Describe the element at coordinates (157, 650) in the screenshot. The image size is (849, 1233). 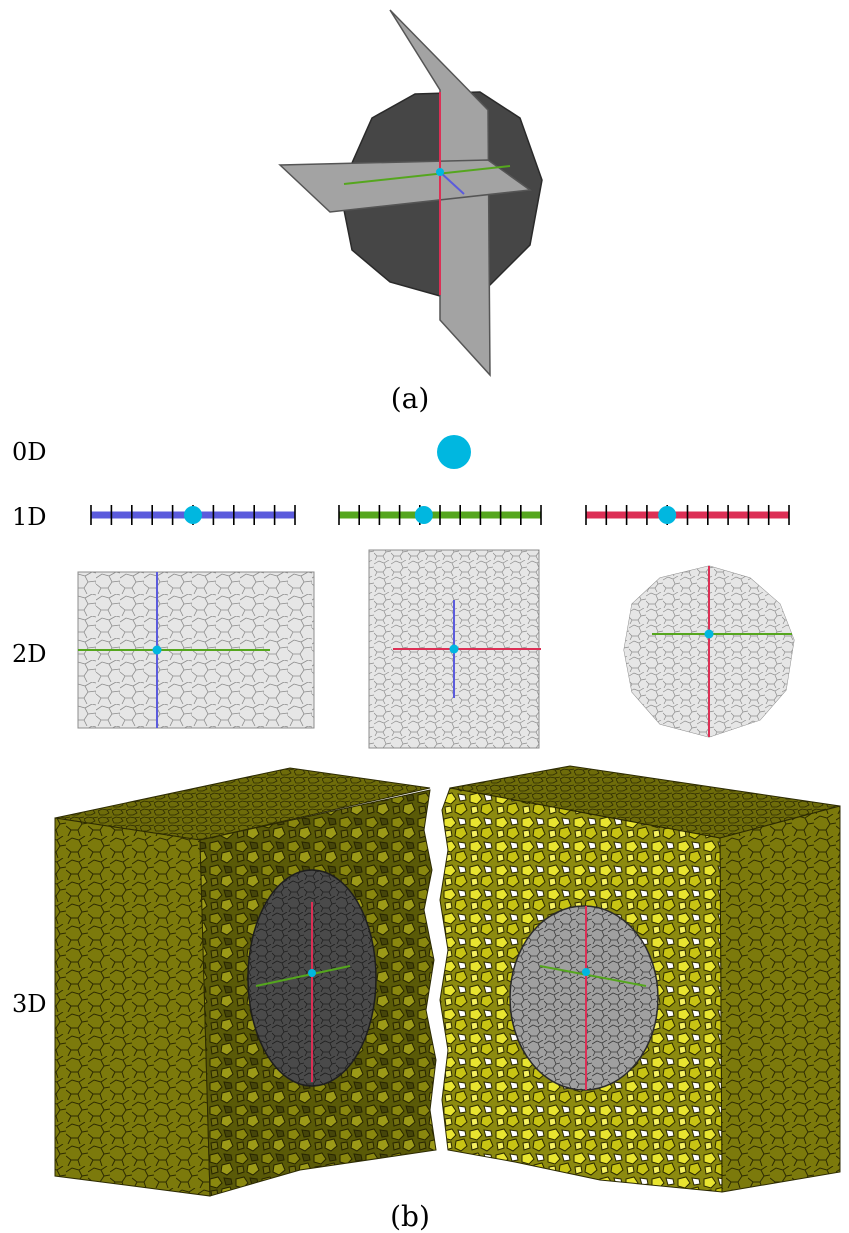
I see `mesh-2d-rect-dot` at that location.